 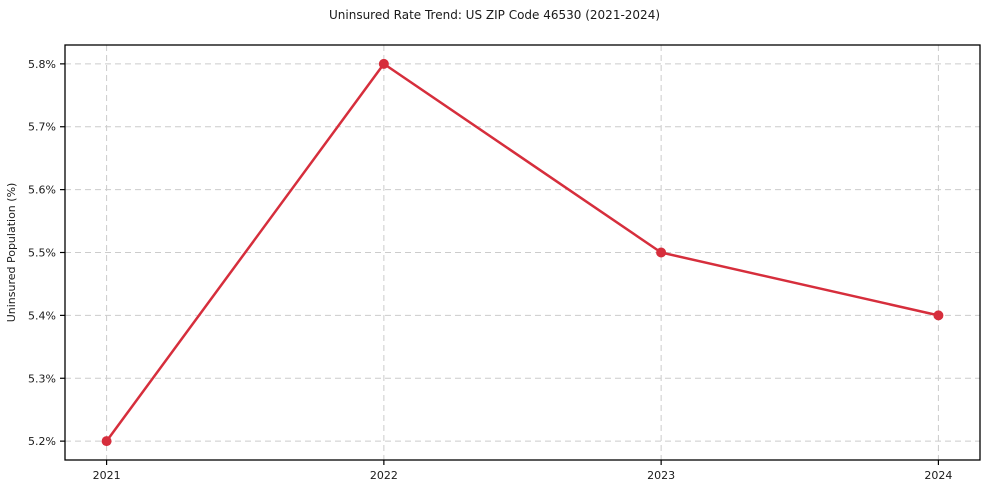 I want to click on x-tick-label: 2023, so click(x=661, y=475).